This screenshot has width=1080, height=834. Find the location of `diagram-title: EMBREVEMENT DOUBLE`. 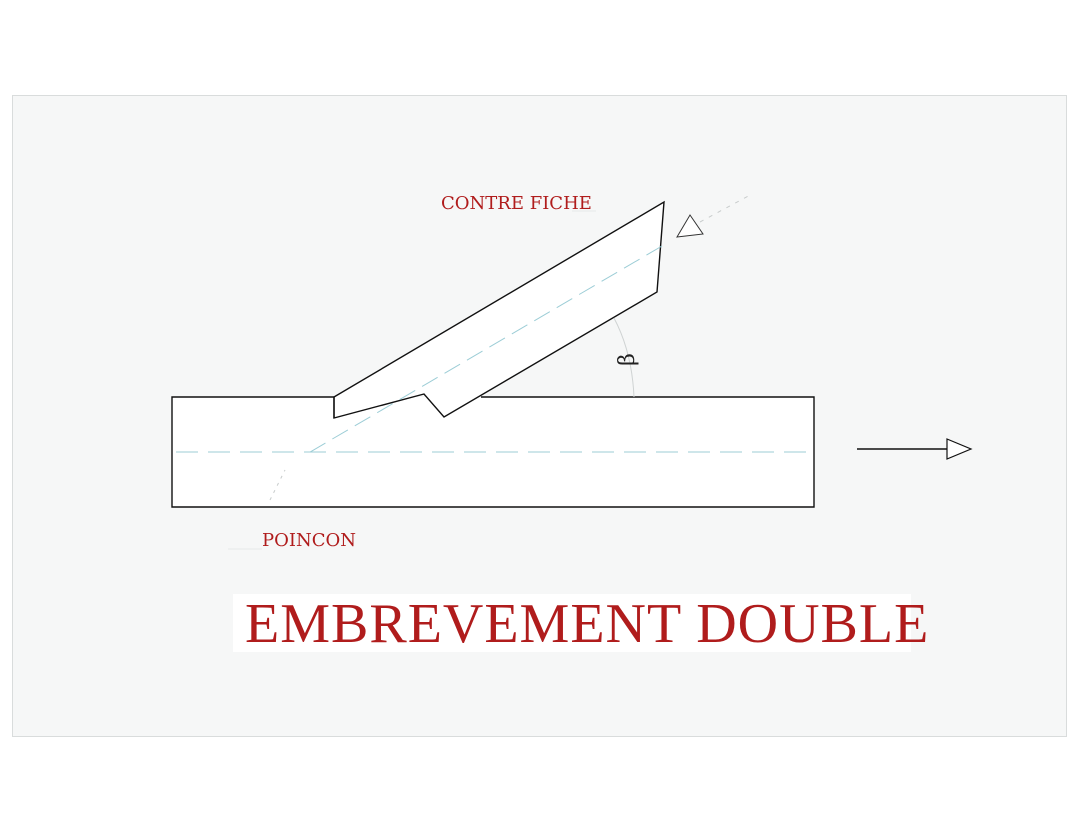

diagram-title: EMBREVEMENT DOUBLE is located at coordinates (587, 624).